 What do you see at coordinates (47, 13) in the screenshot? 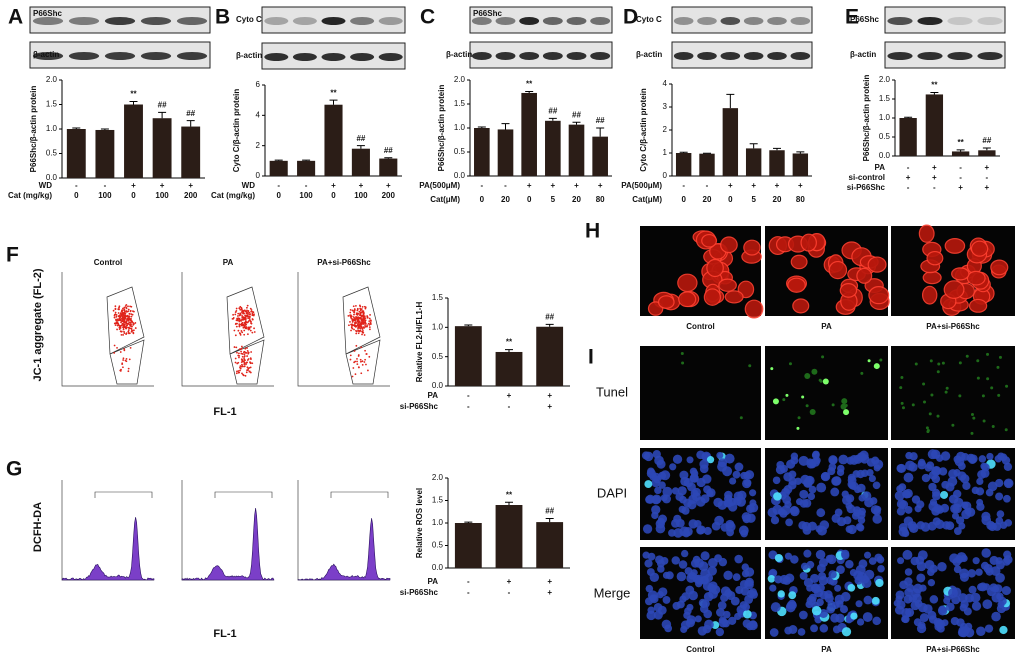
I see `blot-label: P66Shc` at bounding box center [47, 13].